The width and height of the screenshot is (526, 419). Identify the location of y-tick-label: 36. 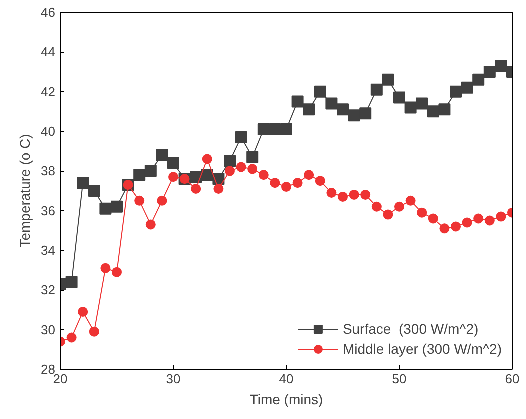
(48, 210).